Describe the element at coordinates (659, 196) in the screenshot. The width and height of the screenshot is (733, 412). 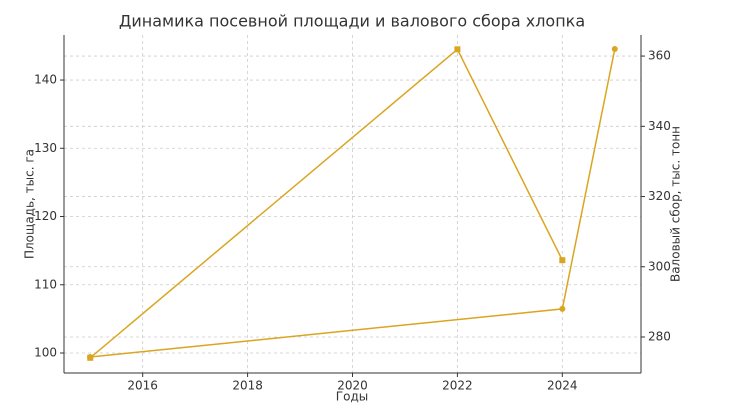
I see `y2-tick-label: 320` at that location.